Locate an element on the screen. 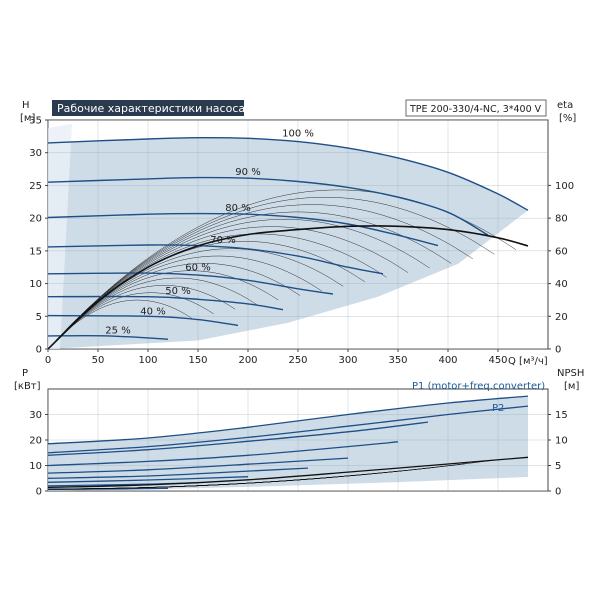 The width and height of the screenshot is (600, 600). x-tick-label: 450 is located at coordinates (497, 360).